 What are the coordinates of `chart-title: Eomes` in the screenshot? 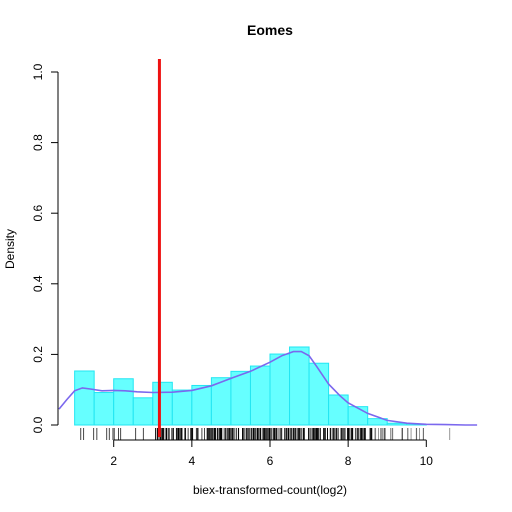 It's located at (270, 30).